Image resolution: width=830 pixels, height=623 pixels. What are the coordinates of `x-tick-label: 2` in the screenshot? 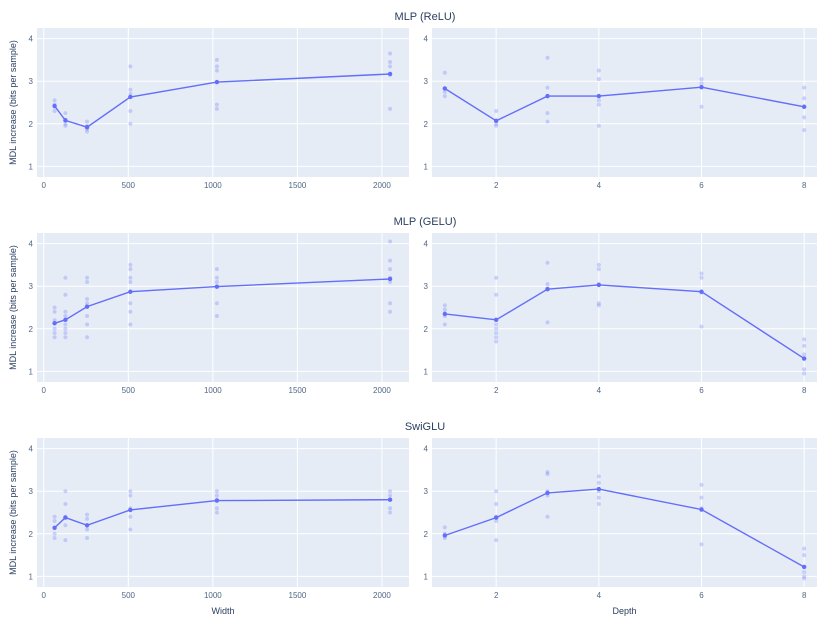 It's located at (496, 595).